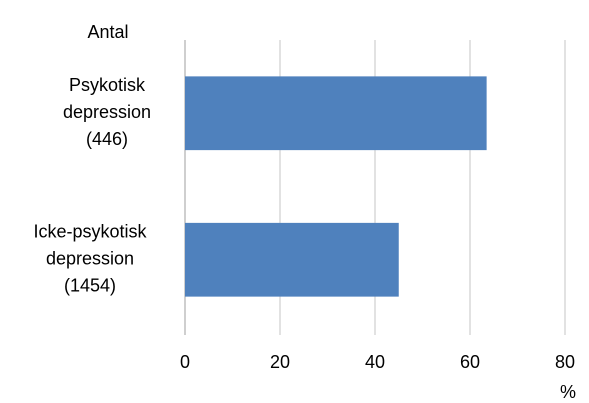 The image size is (589, 403). Describe the element at coordinates (90, 232) in the screenshot. I see `y-tick-label: Icke-psykotisk` at that location.